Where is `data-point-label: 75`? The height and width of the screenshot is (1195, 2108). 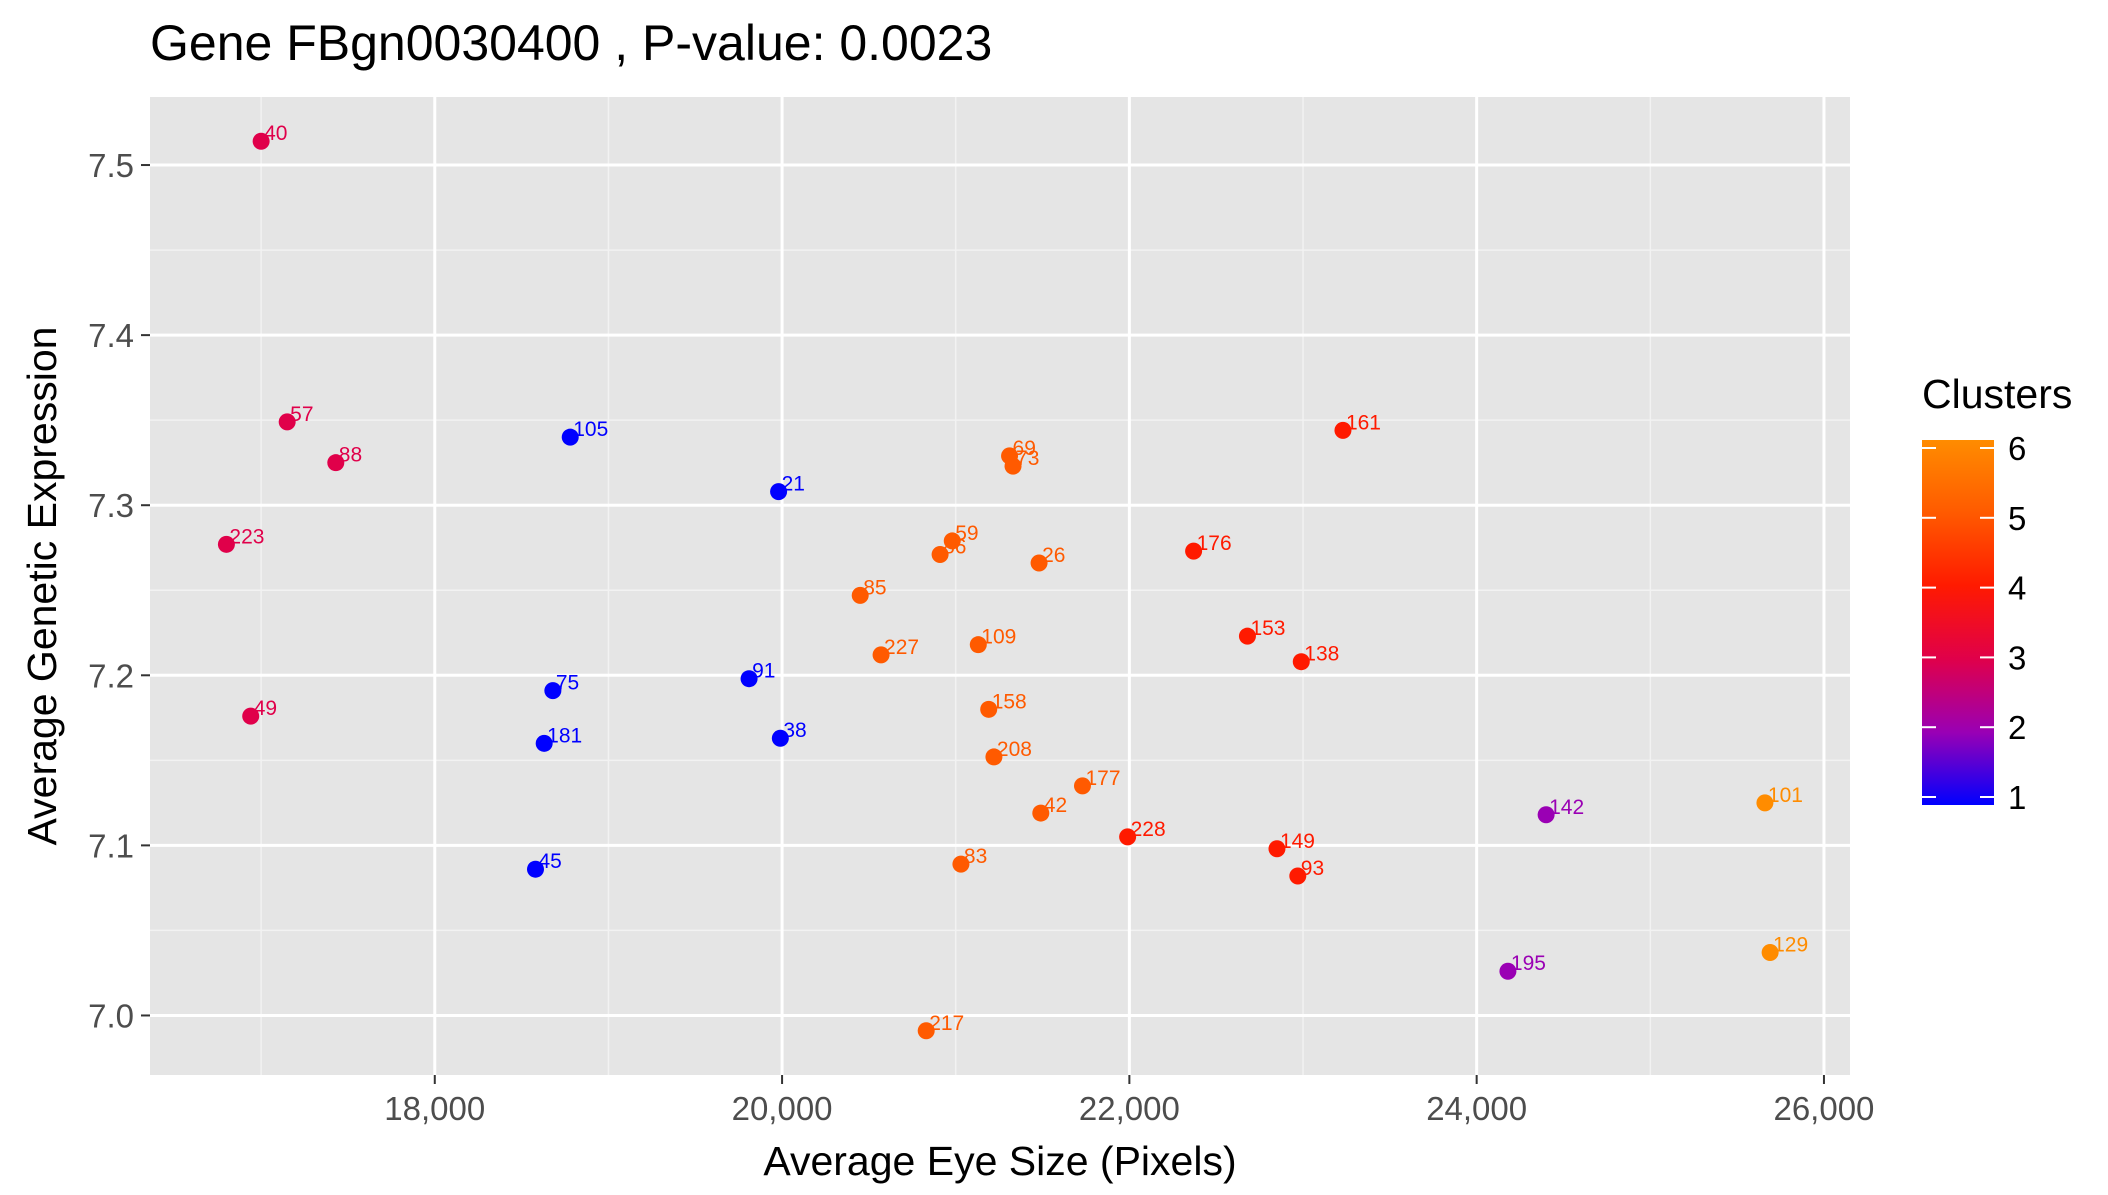
data-point-label: 75 is located at coordinates (567, 683).